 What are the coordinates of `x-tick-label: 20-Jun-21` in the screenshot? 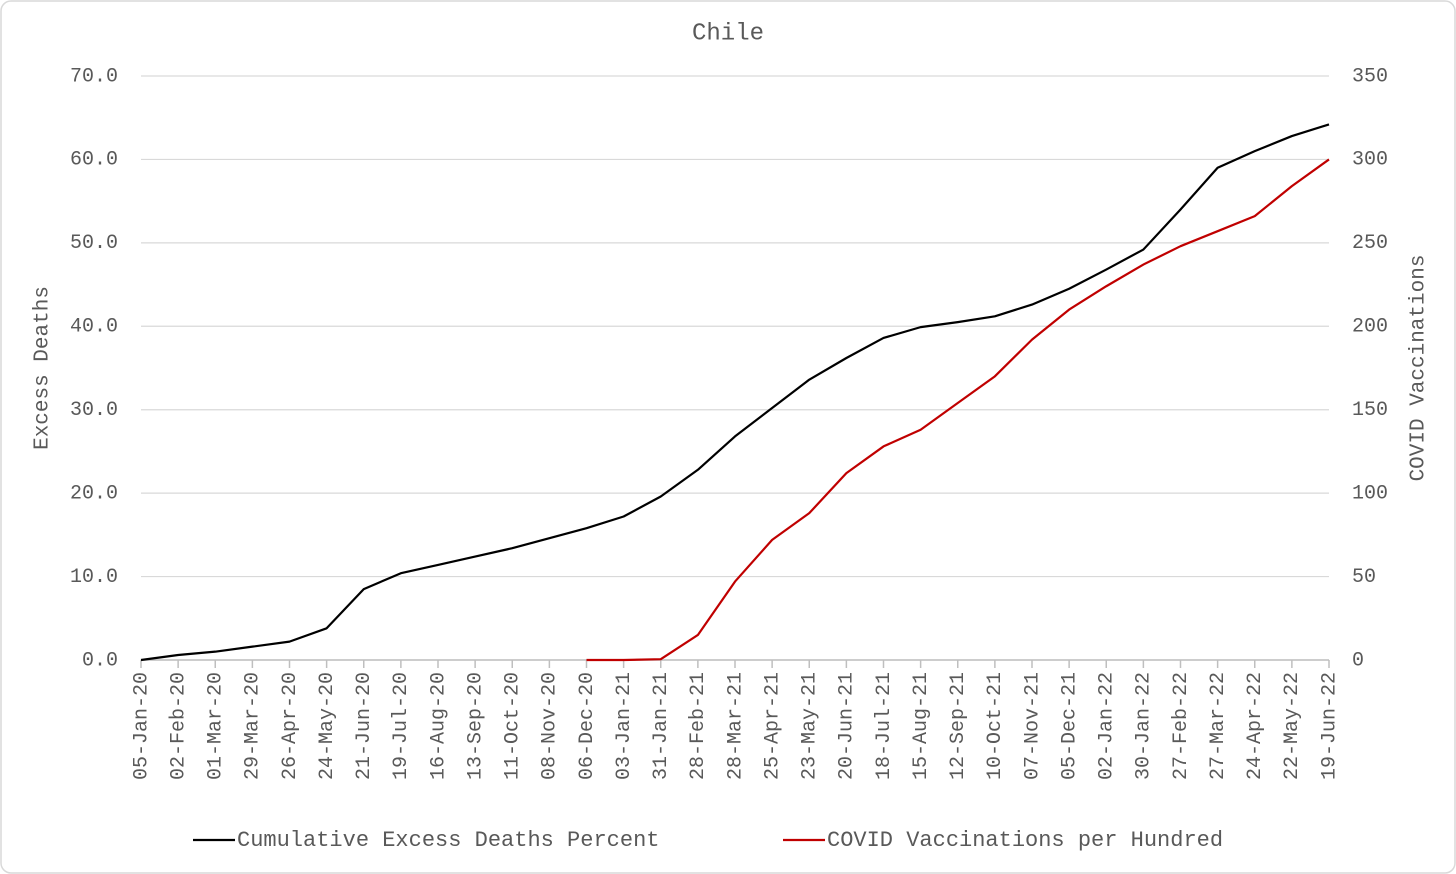 It's located at (847, 726).